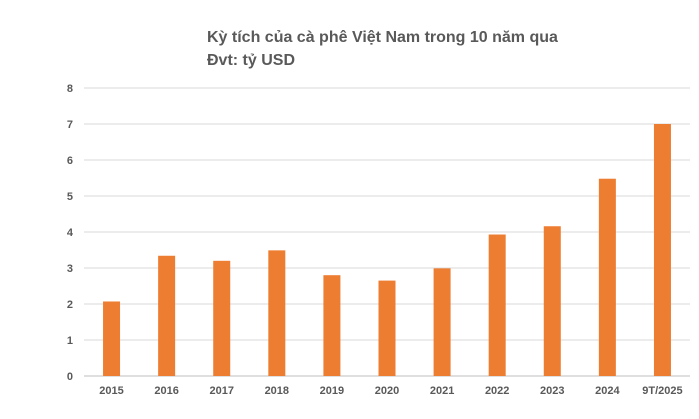  I want to click on x-tick-label: 2020, so click(387, 391).